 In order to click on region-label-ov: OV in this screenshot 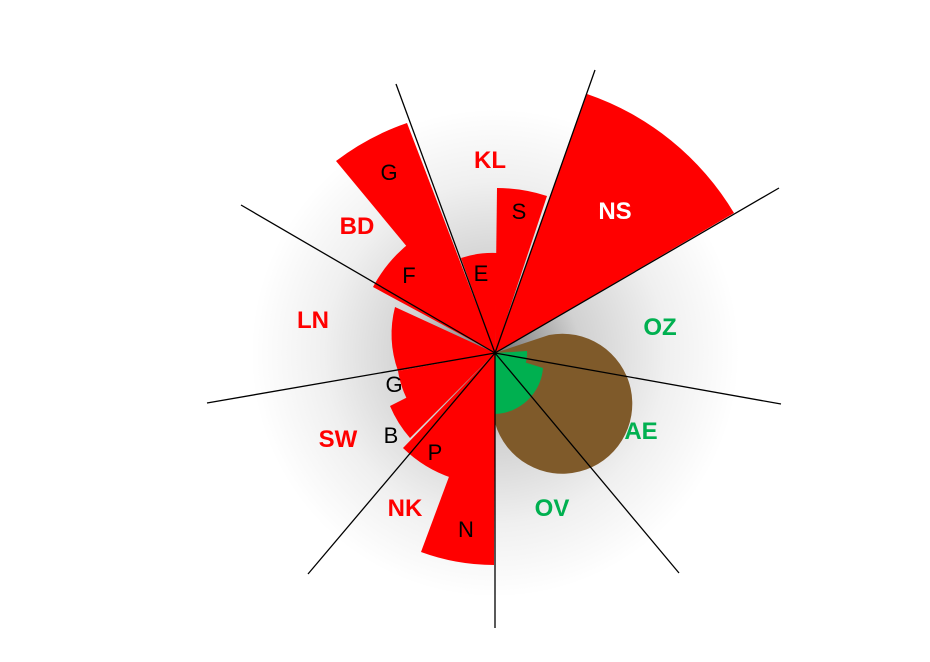, I will do `click(552, 508)`.